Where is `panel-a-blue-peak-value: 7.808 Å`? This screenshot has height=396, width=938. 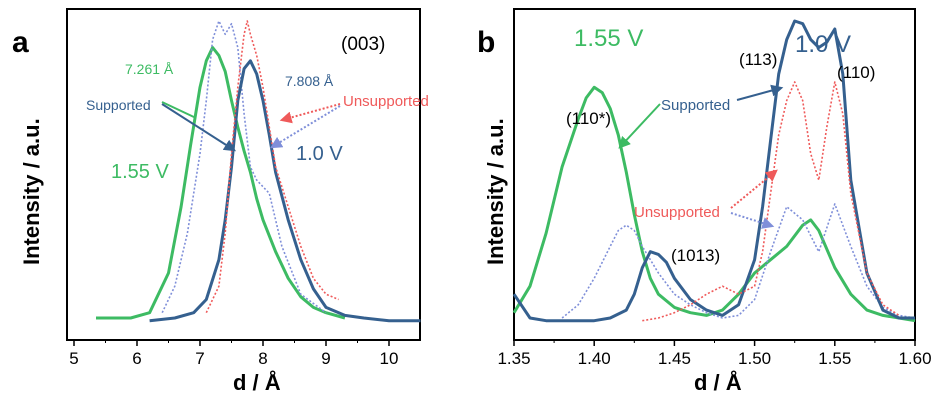 panel-a-blue-peak-value: 7.808 Å is located at coordinates (309, 81).